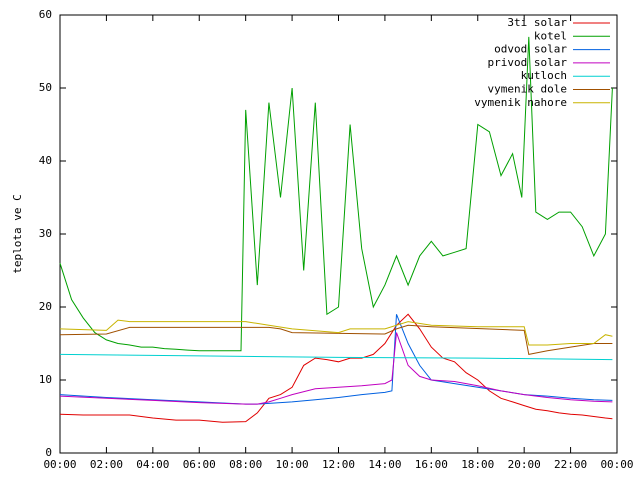 This screenshot has height=480, width=640. What do you see at coordinates (45, 160) in the screenshot?
I see `y-tick-label: 40` at bounding box center [45, 160].